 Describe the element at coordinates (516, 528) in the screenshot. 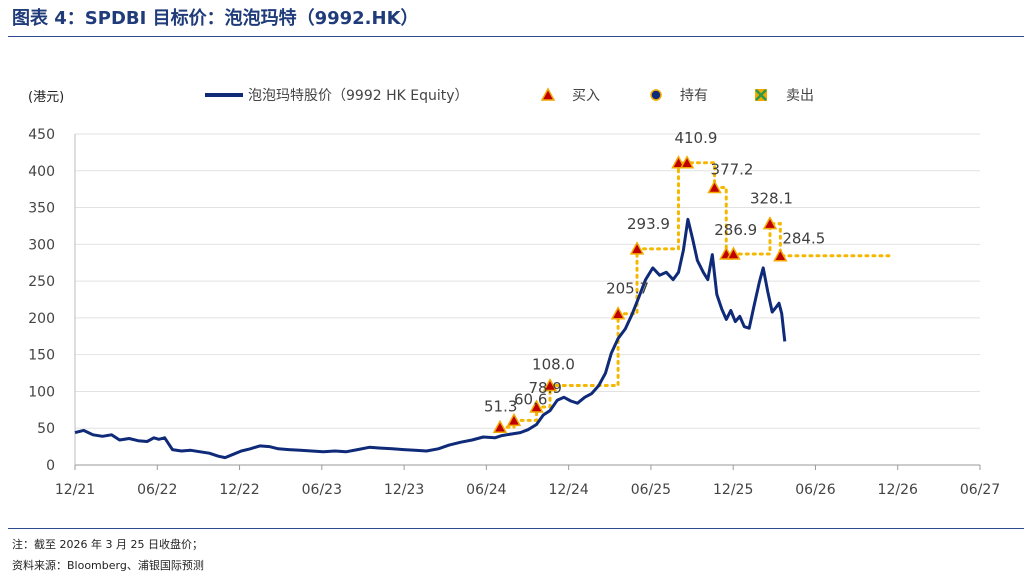

I see `footer-rule` at that location.